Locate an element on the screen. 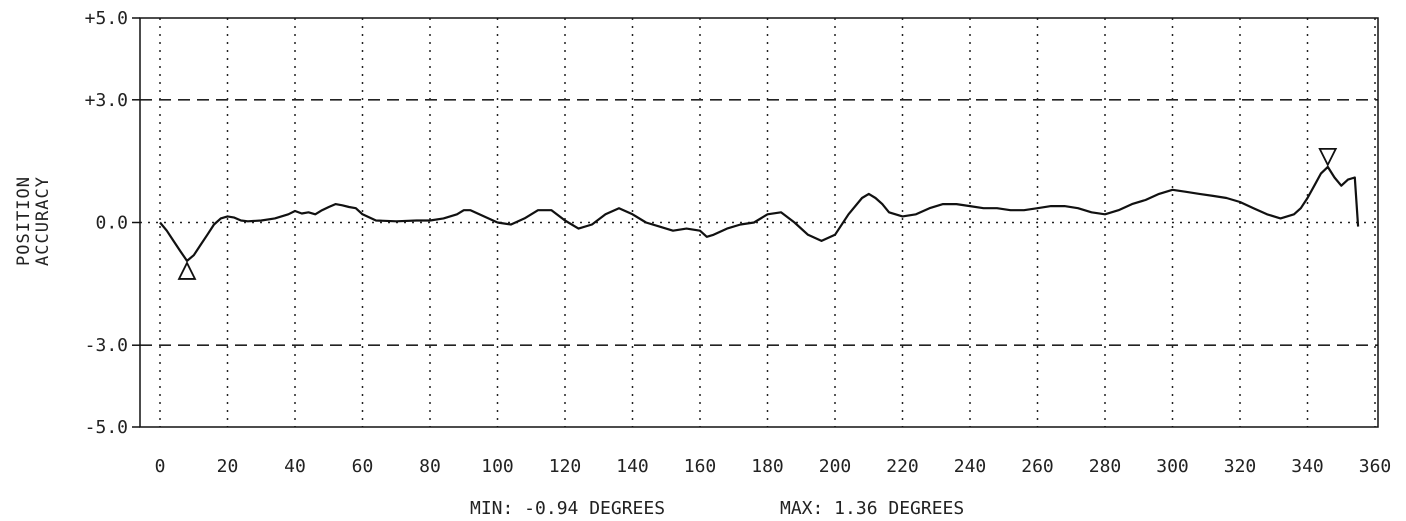 This screenshot has width=1406, height=521. y-tick-label: -5.0 is located at coordinates (106, 427).